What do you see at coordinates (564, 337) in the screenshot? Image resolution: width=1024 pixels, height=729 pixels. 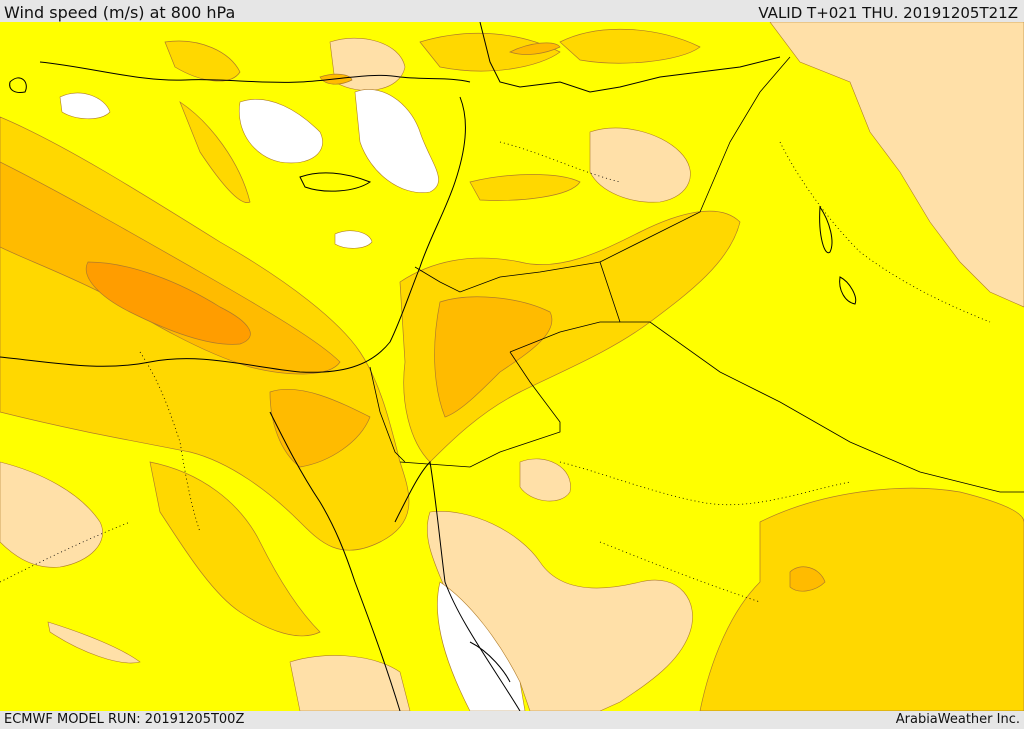 I see `border-jordan-iraq` at bounding box center [564, 337].